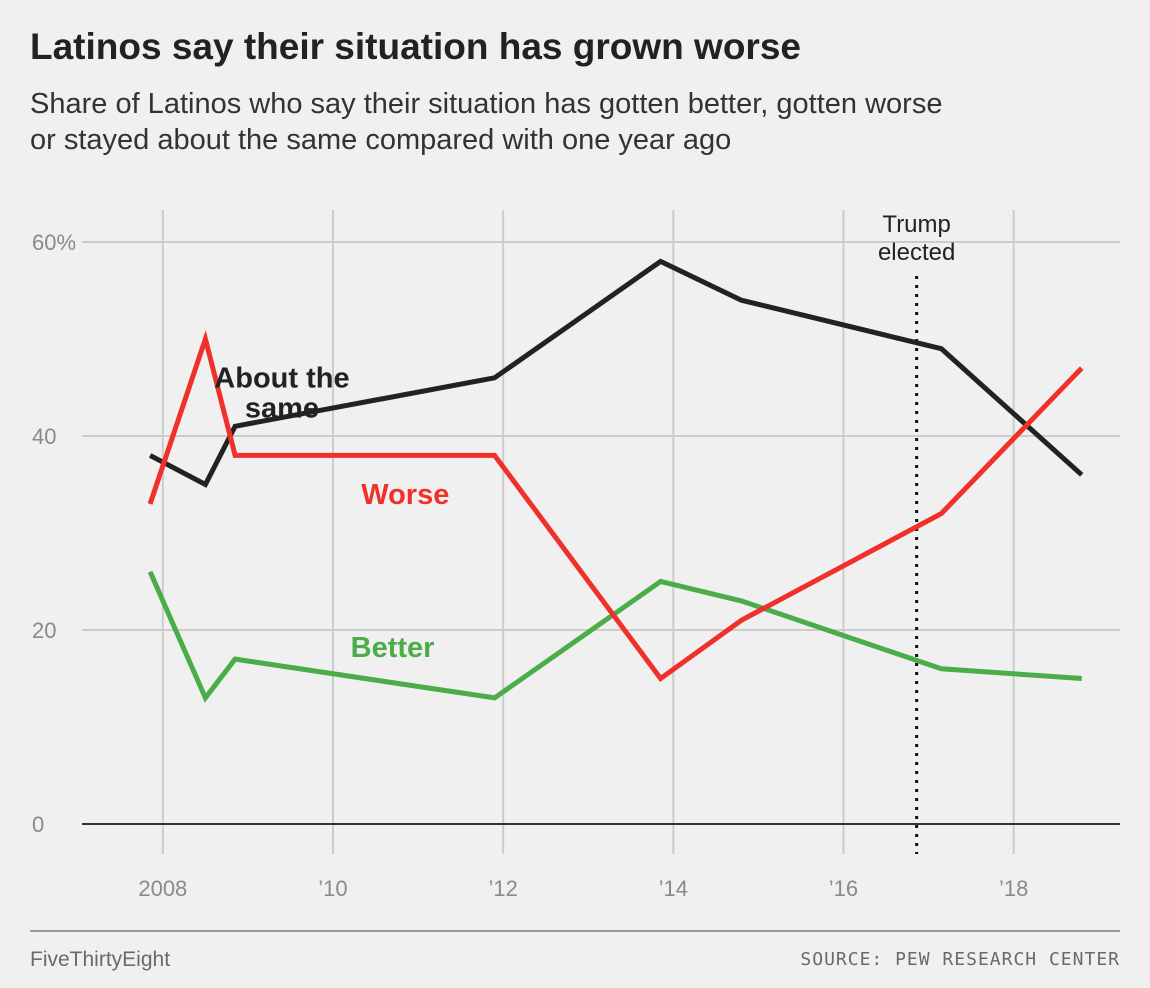 Image resolution: width=1150 pixels, height=988 pixels. Describe the element at coordinates (282, 409) in the screenshot. I see `series-label-about-the-same: same` at that location.